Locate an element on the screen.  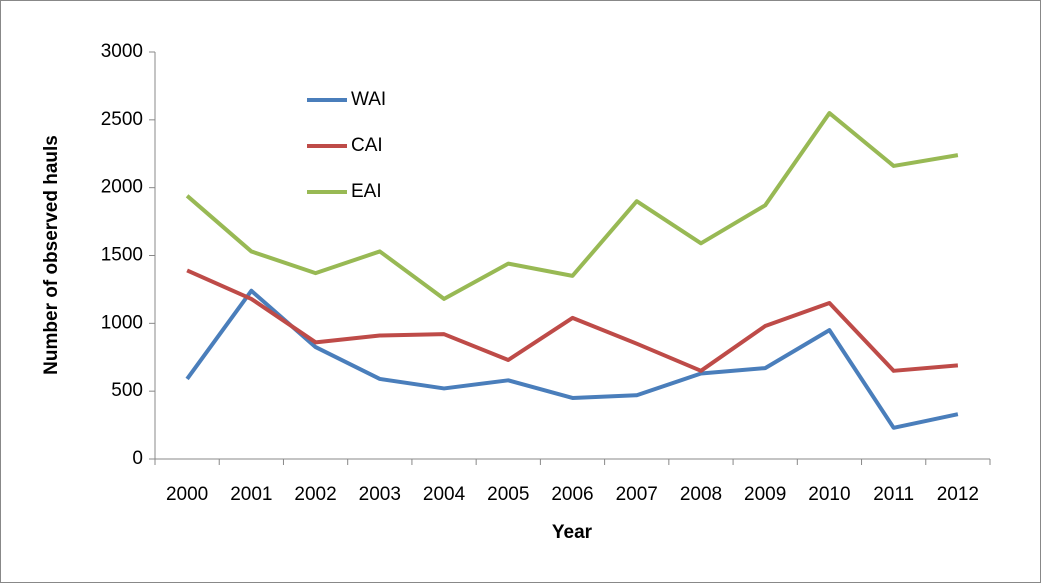
y-axis-title: Number of observed hauls is located at coordinates (51, 255).